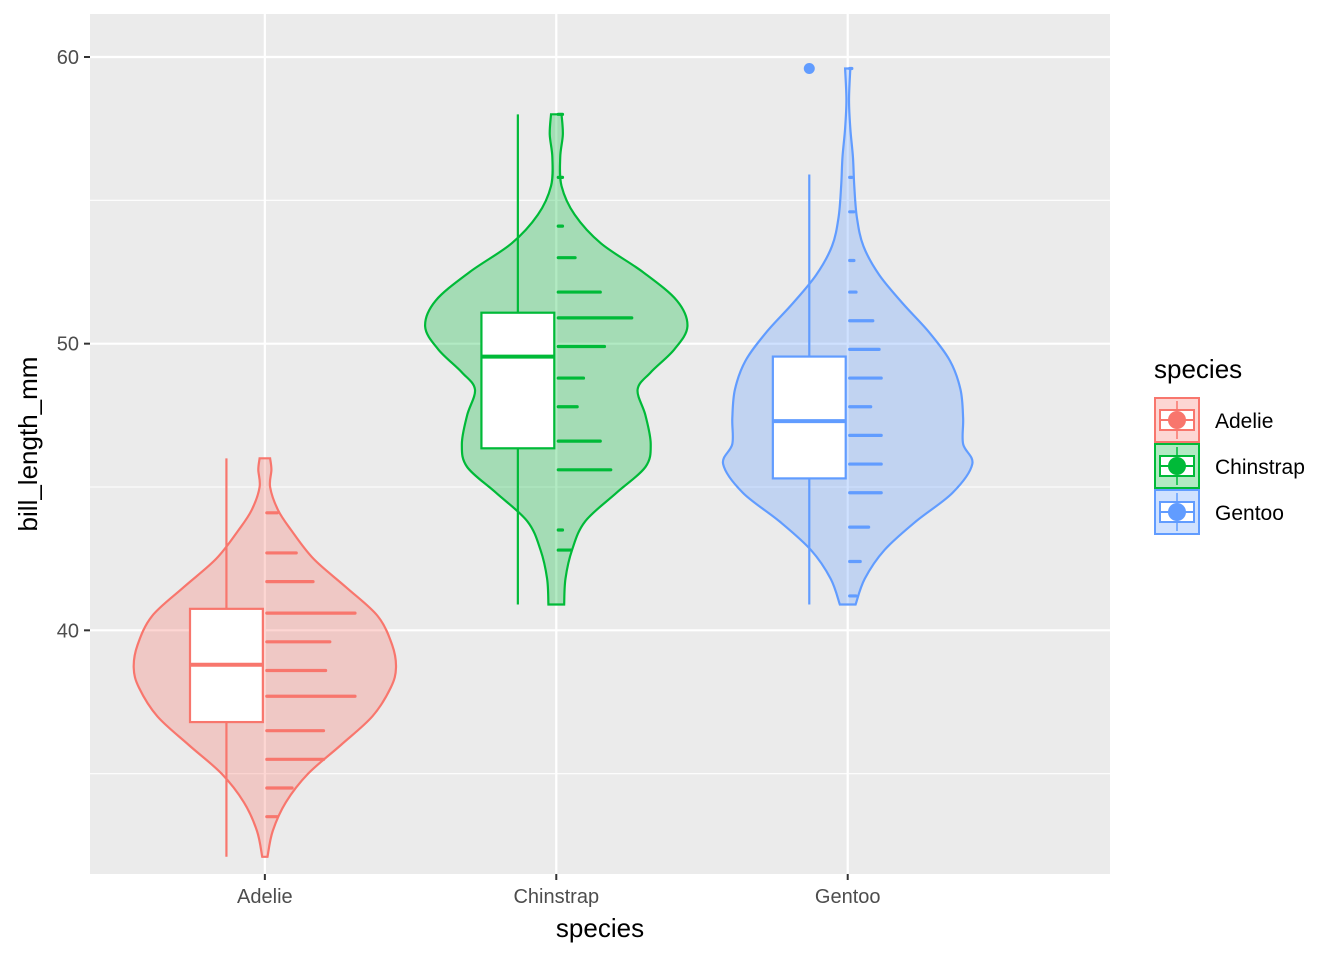  What do you see at coordinates (809, 68) in the screenshot?
I see `outlier-point` at bounding box center [809, 68].